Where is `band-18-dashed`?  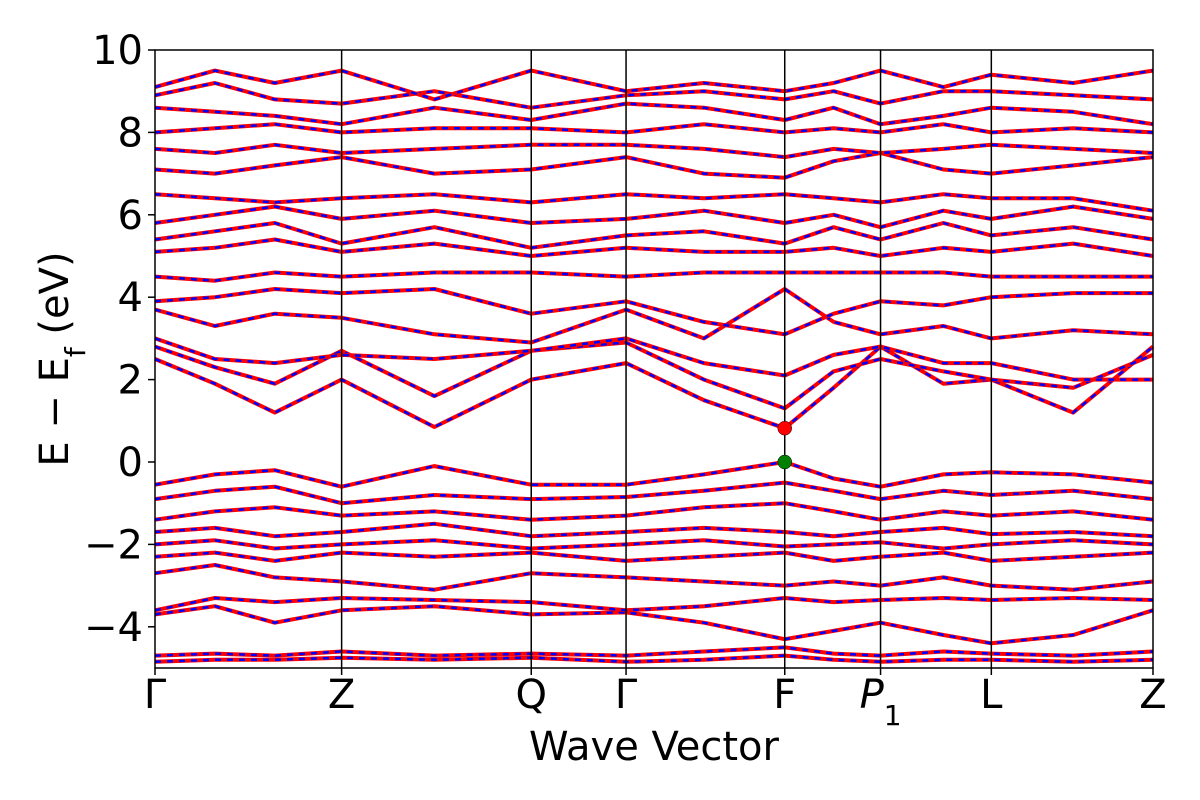 band-18-dashed is located at coordinates (654, 235).